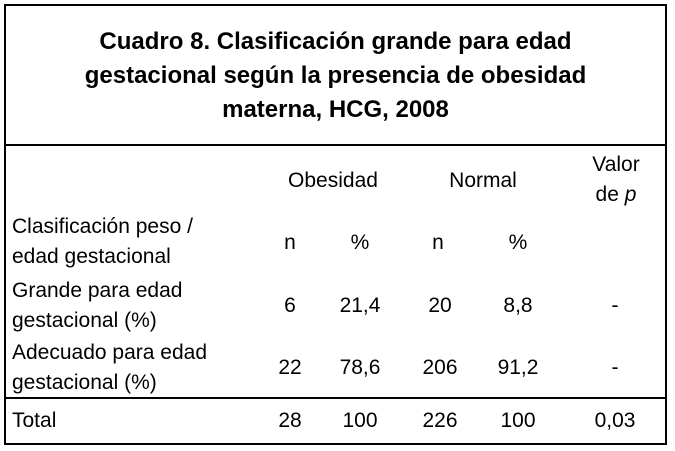  What do you see at coordinates (440, 305) in the screenshot?
I see `row-1-n-normal: 20` at bounding box center [440, 305].